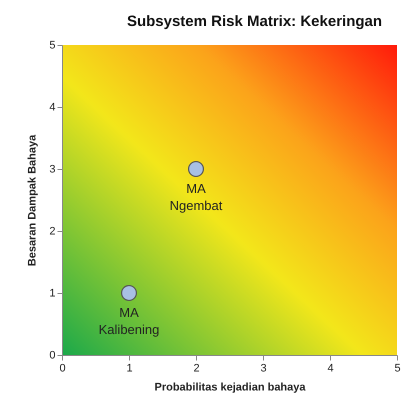 Image resolution: width=420 pixels, height=411 pixels. What do you see at coordinates (254, 21) in the screenshot?
I see `chart-title: Subsystem Risk Matrix: Kekeringan` at bounding box center [254, 21].